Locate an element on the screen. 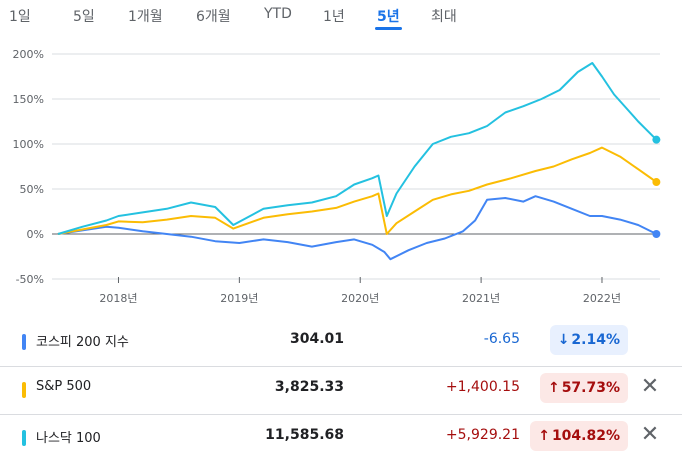  row-change: -6.65 is located at coordinates (501, 339).